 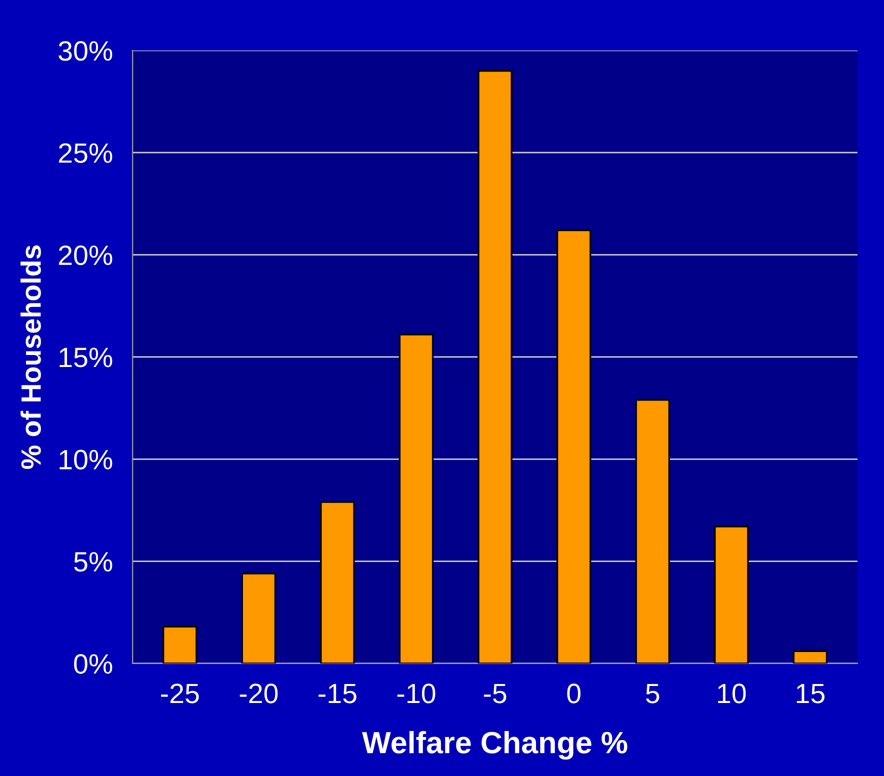 What do you see at coordinates (93, 562) in the screenshot?
I see `y-tick-label: 5%` at bounding box center [93, 562].